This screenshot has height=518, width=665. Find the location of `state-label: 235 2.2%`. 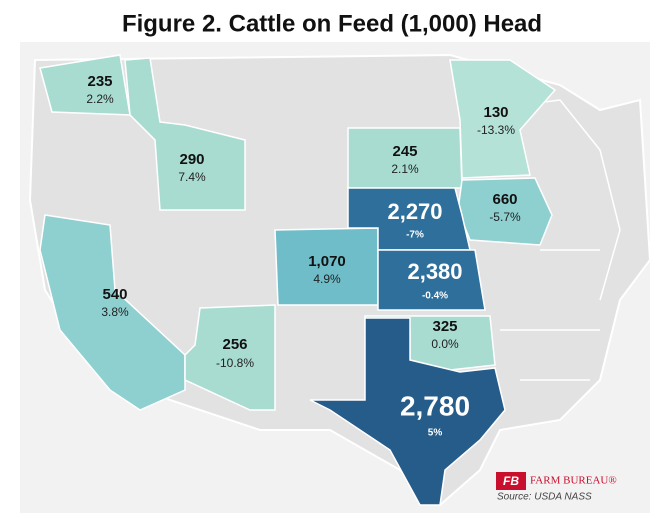

state-label: 235 2.2% is located at coordinates (100, 89).